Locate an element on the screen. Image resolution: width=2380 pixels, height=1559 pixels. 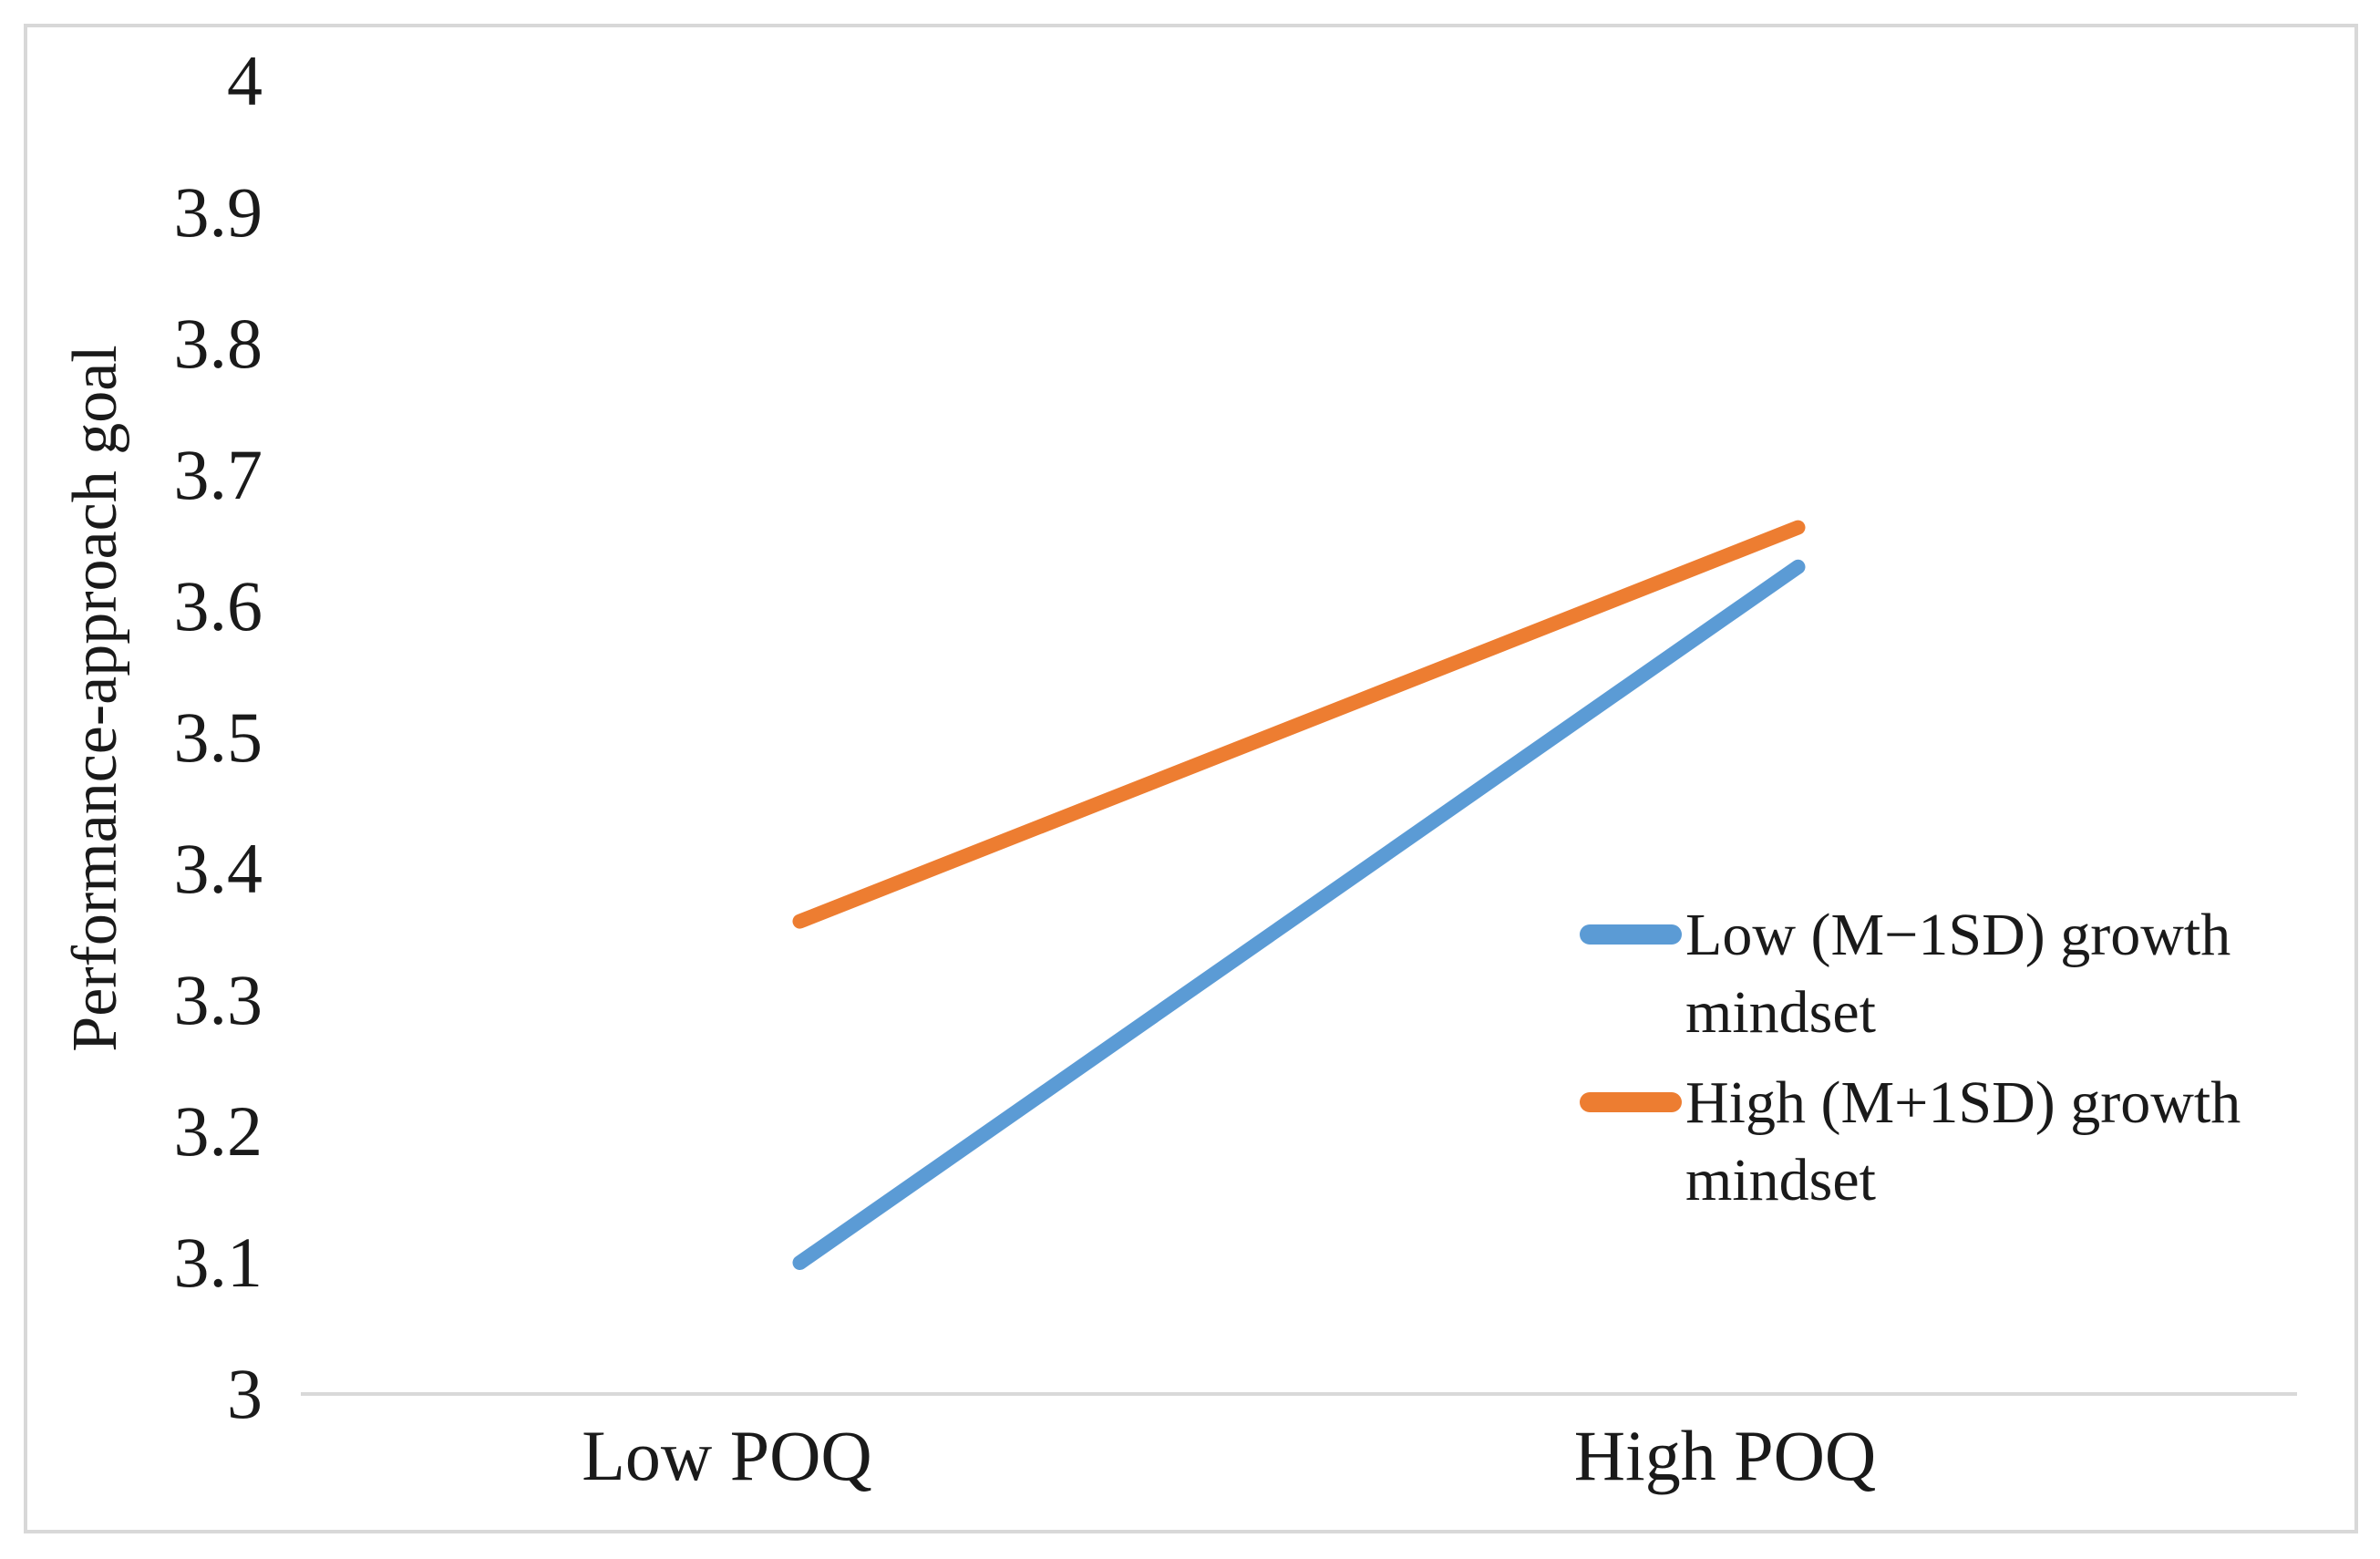
y-tick-label: 4 is located at coordinates (245, 80).